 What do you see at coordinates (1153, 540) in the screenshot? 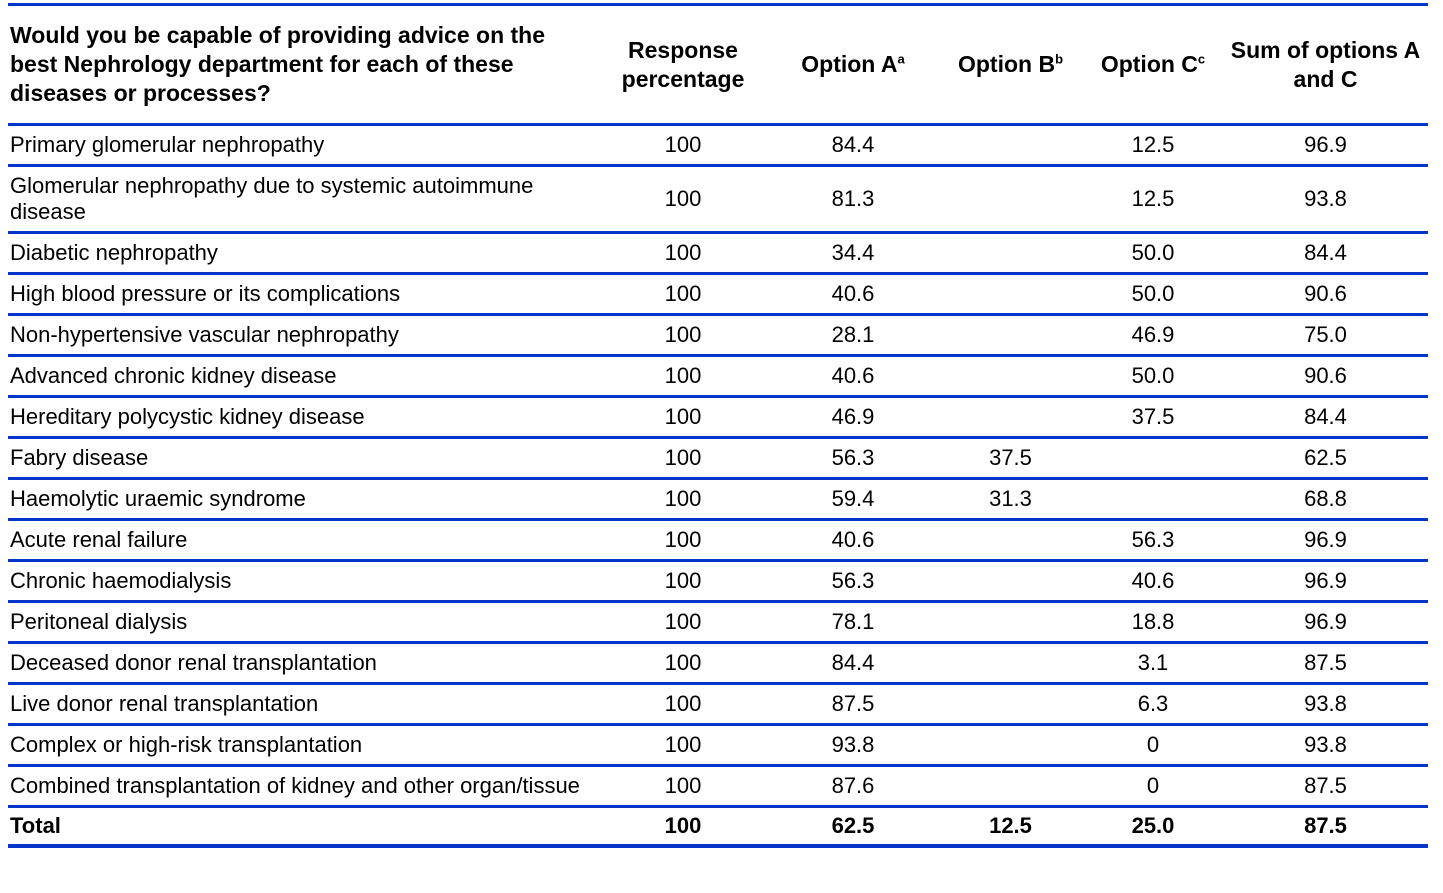
I see `cell-option-c: 56.3` at bounding box center [1153, 540].